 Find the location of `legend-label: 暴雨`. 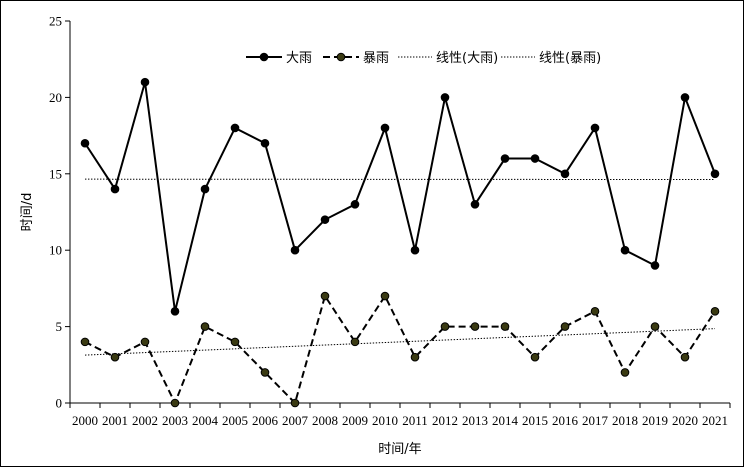

legend-label: 暴雨 is located at coordinates (376, 58).